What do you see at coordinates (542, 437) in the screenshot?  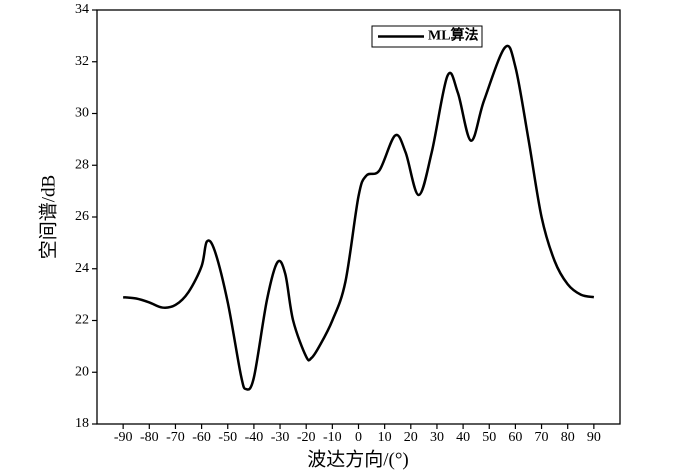 I see `x-tick-label: 70` at bounding box center [542, 437].